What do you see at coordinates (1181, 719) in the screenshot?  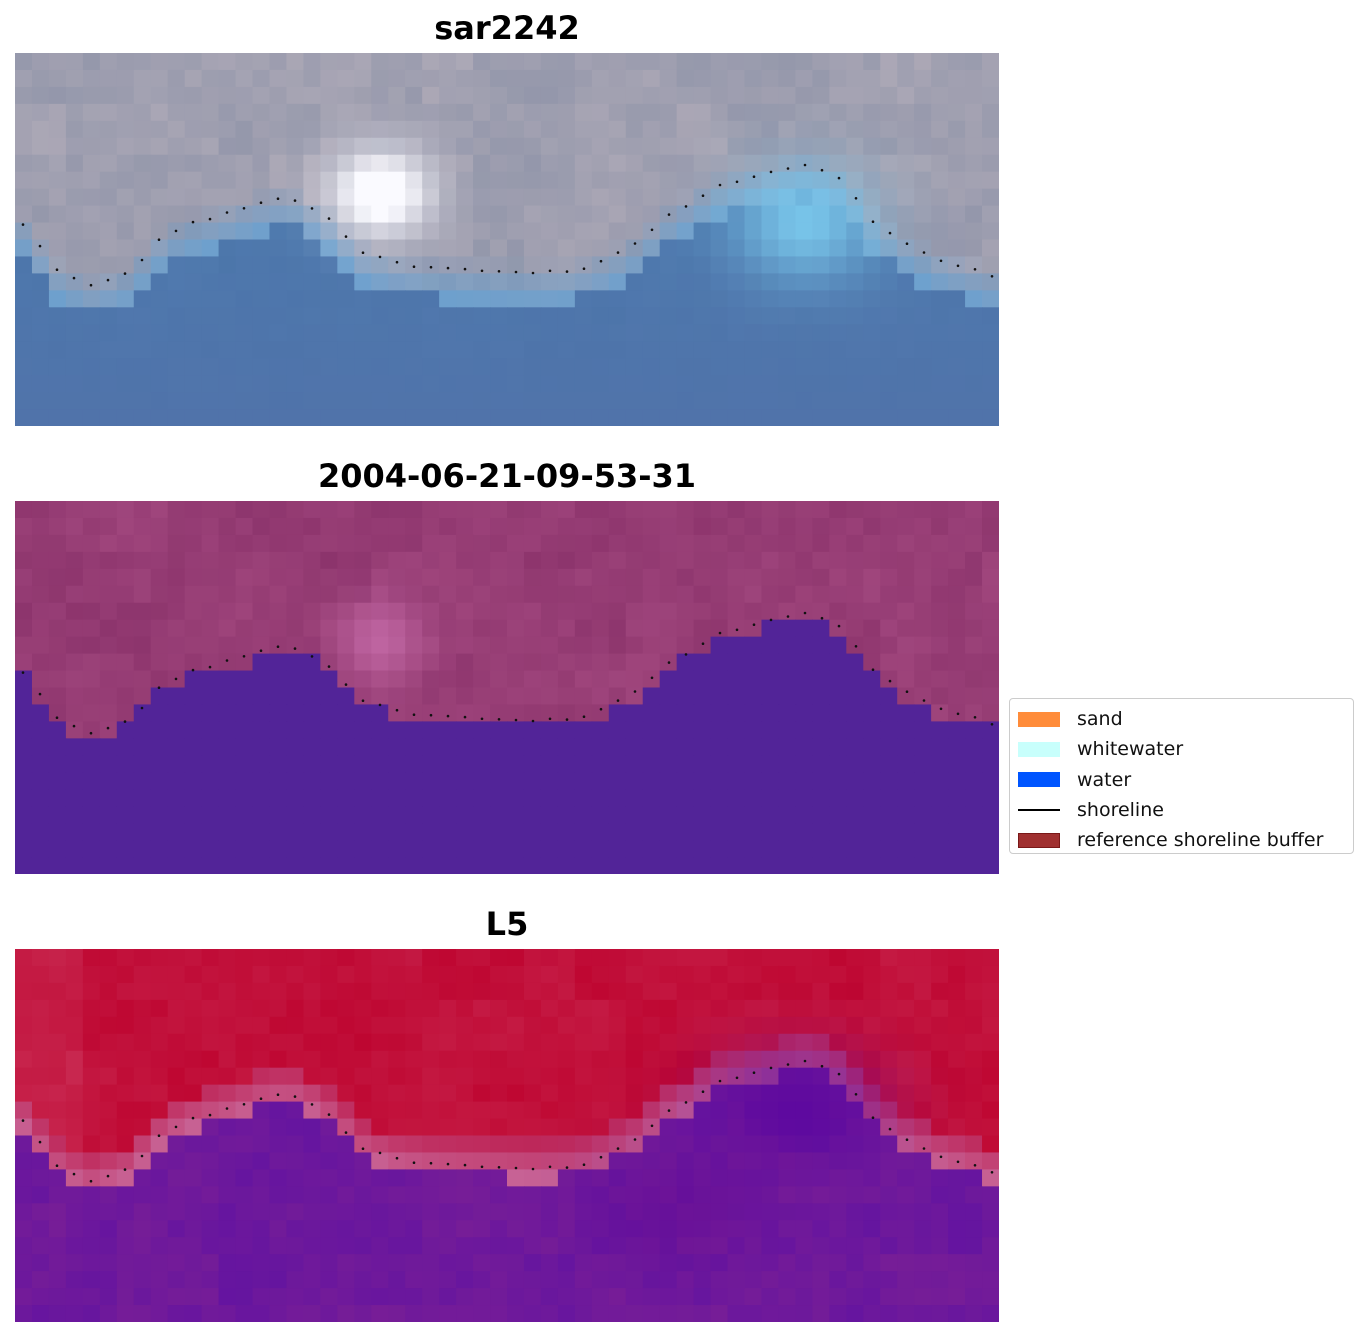 I see `legend-item-sand: sand` at bounding box center [1181, 719].